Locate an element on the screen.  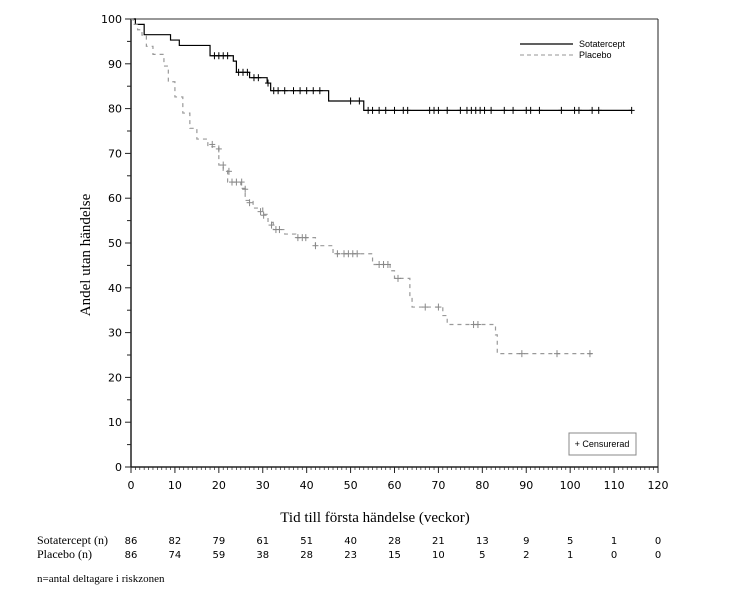
risk-value: 28 is located at coordinates (394, 541).